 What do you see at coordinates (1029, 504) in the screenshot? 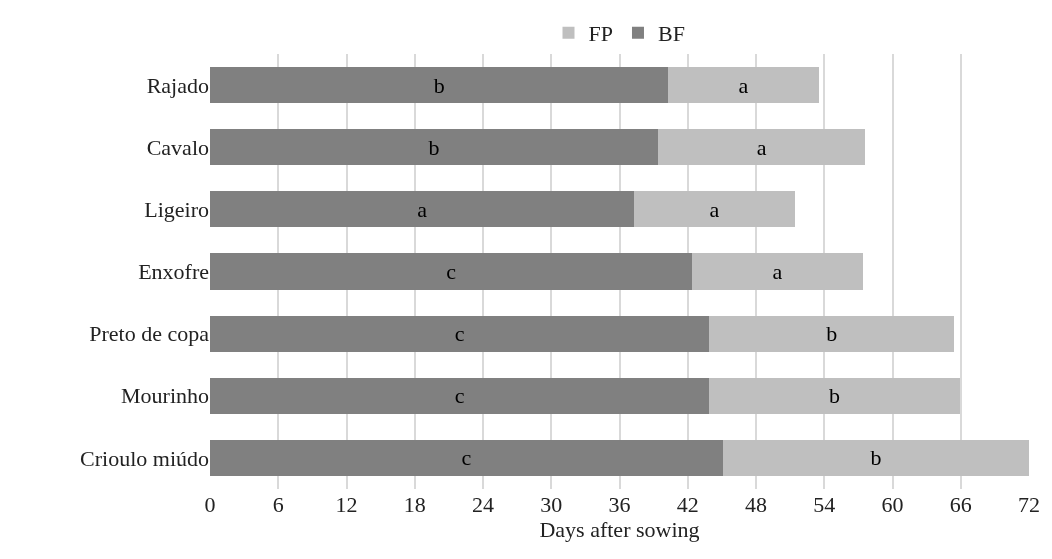
I see `x-tick-label: 72` at bounding box center [1029, 504].